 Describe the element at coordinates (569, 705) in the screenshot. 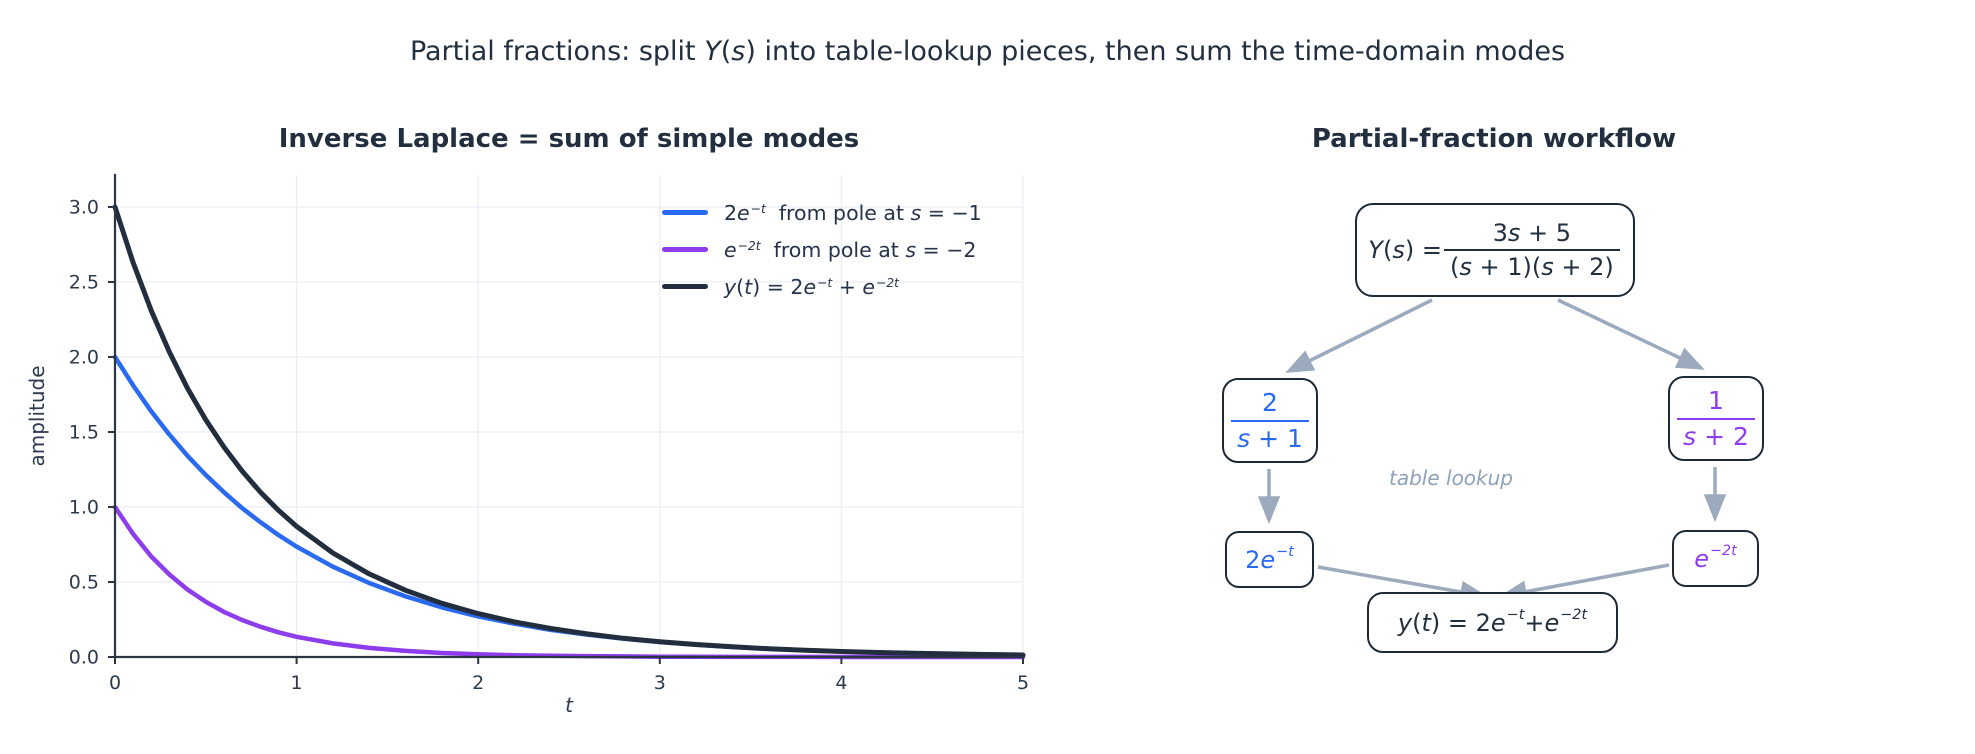

I see `x-axis-label: t` at that location.